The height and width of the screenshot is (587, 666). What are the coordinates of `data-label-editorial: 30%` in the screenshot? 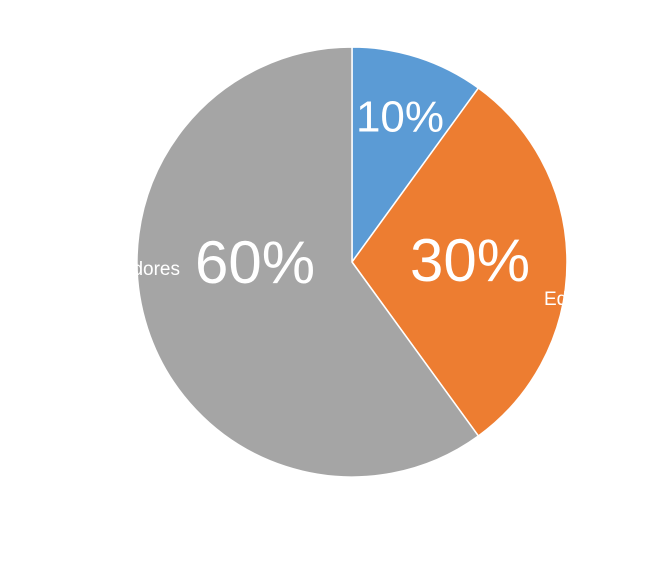 It's located at (470, 260).